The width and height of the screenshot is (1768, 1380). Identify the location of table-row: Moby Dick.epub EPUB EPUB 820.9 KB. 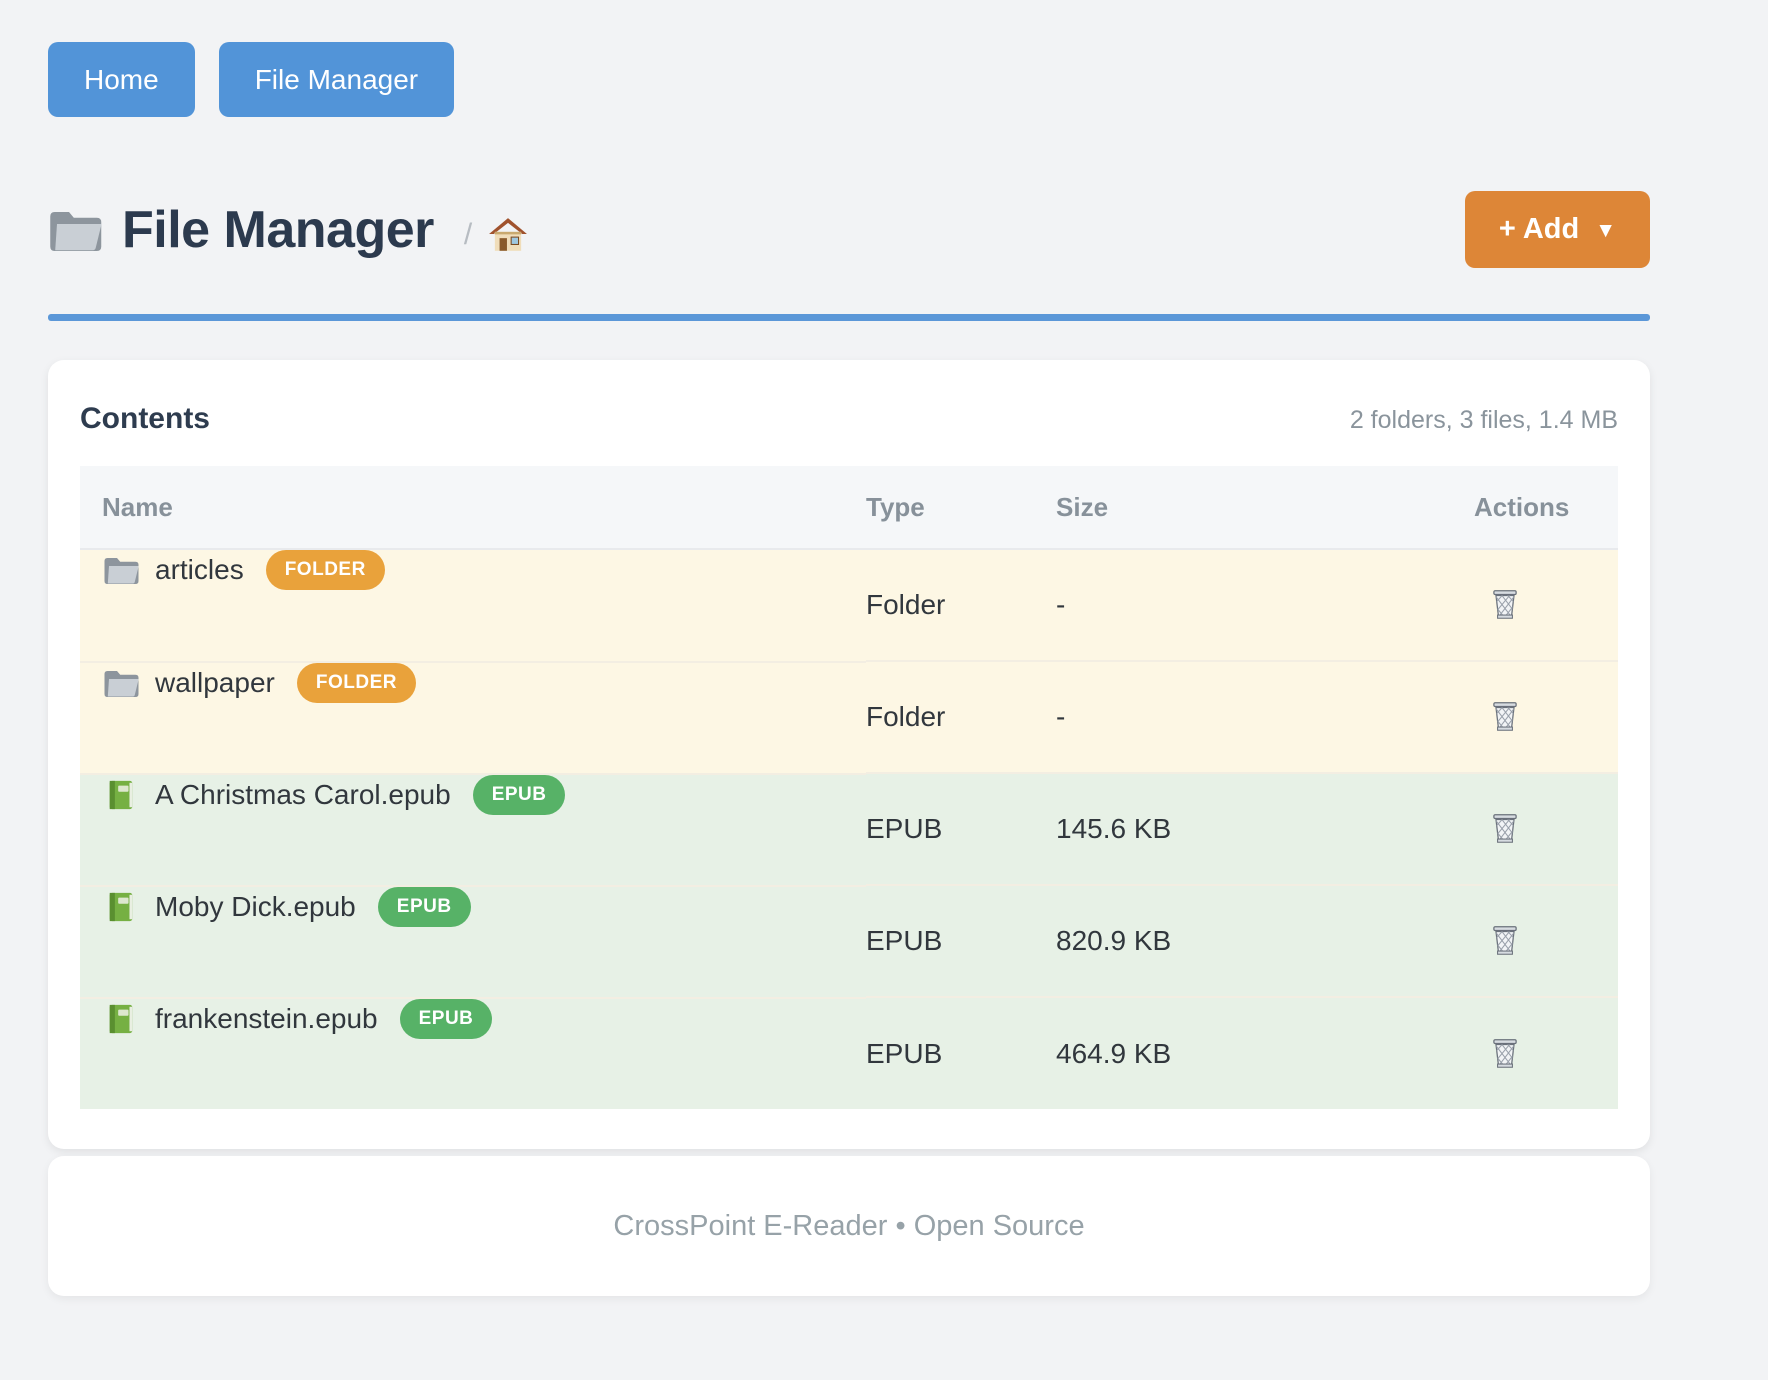
(849, 940).